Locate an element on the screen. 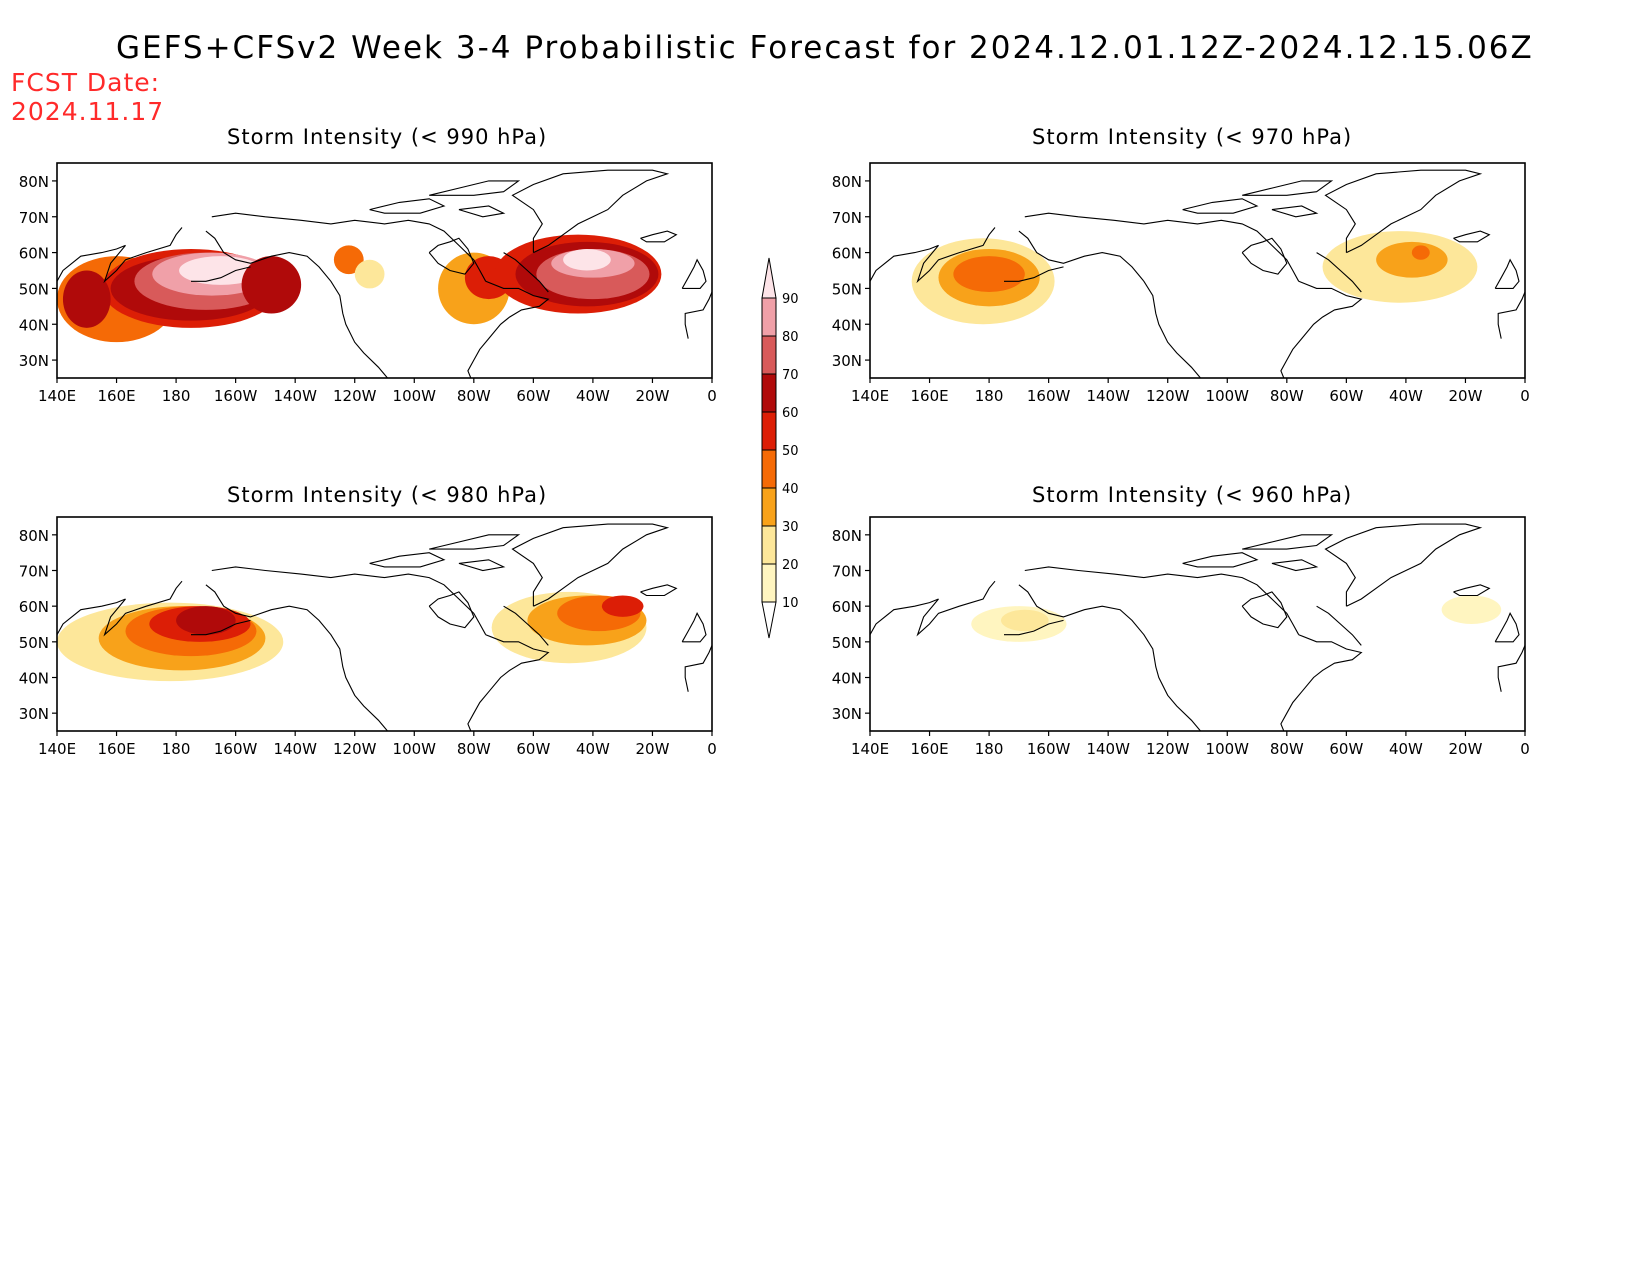  colorbar-label: 20 is located at coordinates (790, 565).